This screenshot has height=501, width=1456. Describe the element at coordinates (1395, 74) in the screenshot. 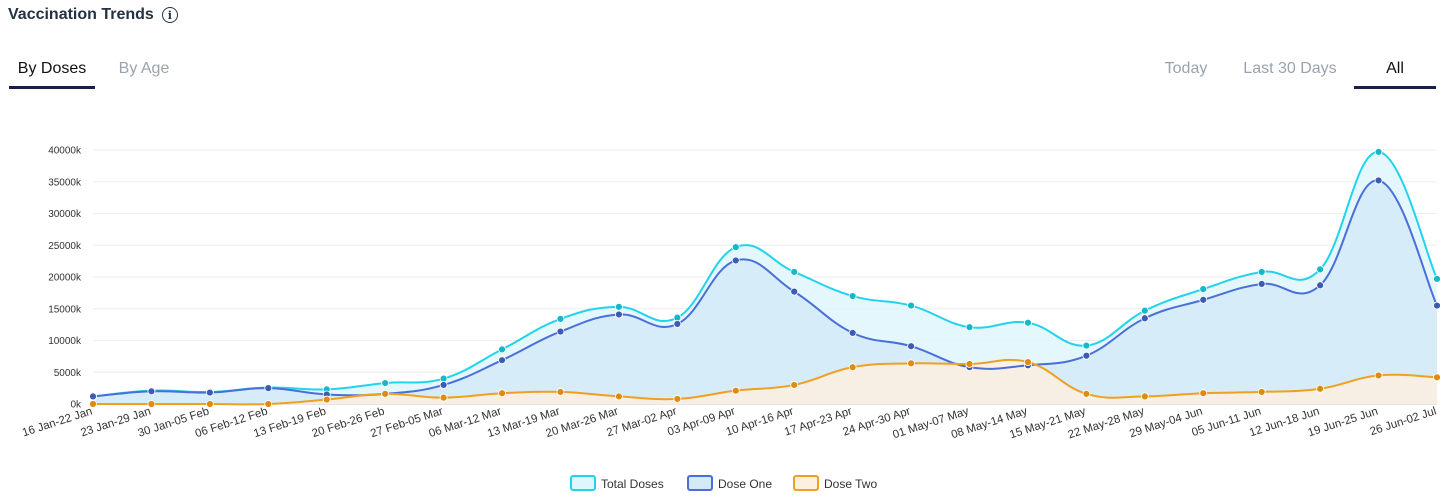

I see `tab-all: All` at that location.